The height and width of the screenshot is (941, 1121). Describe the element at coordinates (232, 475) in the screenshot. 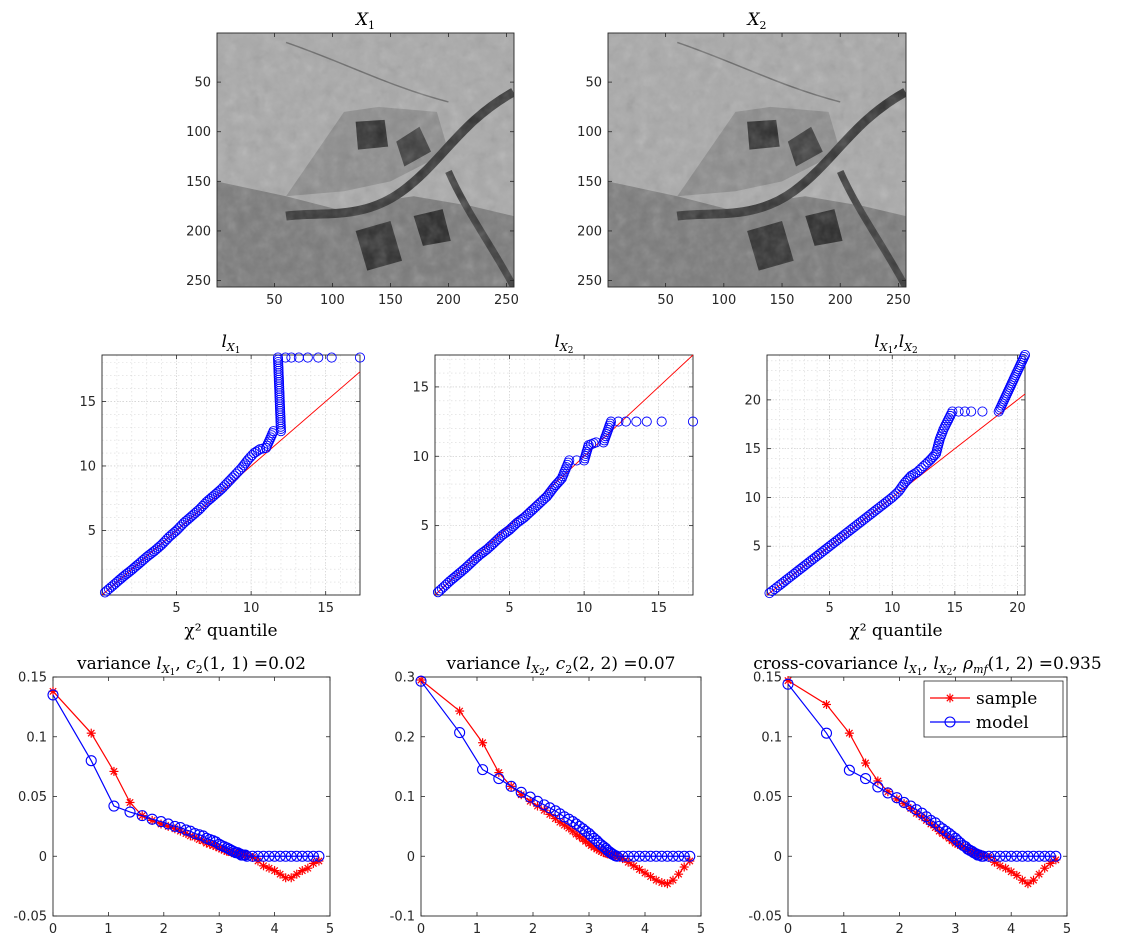

I see `qq1-series` at that location.